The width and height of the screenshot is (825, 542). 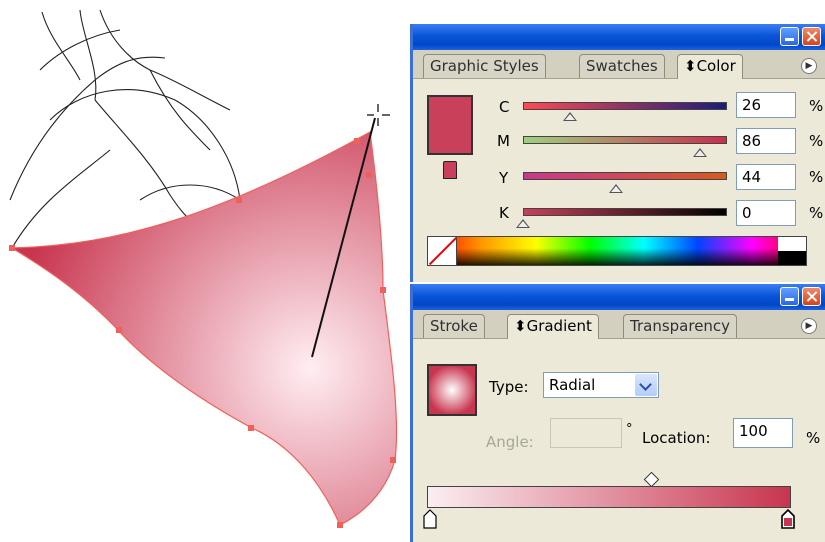 What do you see at coordinates (450, 125) in the screenshot?
I see `fill-color-swatch` at bounding box center [450, 125].